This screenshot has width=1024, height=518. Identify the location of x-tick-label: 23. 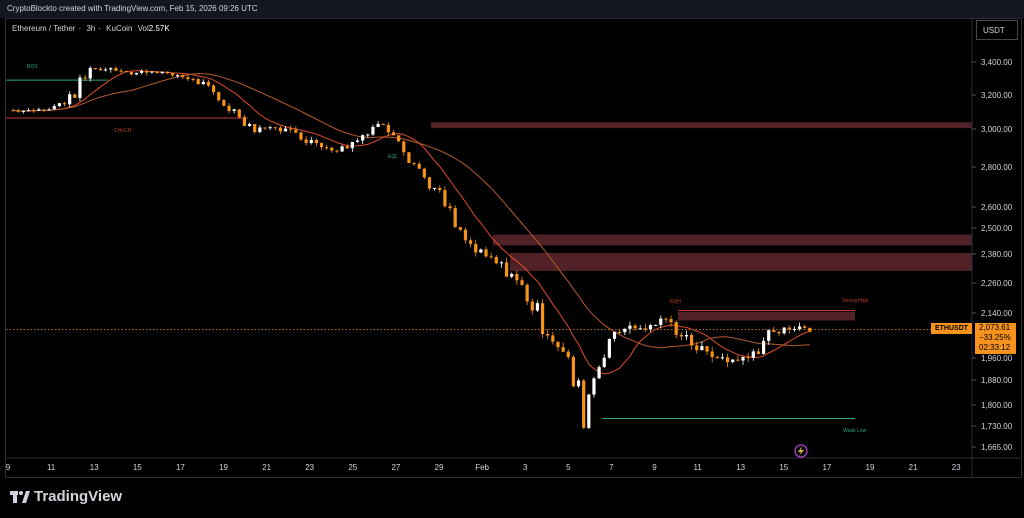
(956, 467).